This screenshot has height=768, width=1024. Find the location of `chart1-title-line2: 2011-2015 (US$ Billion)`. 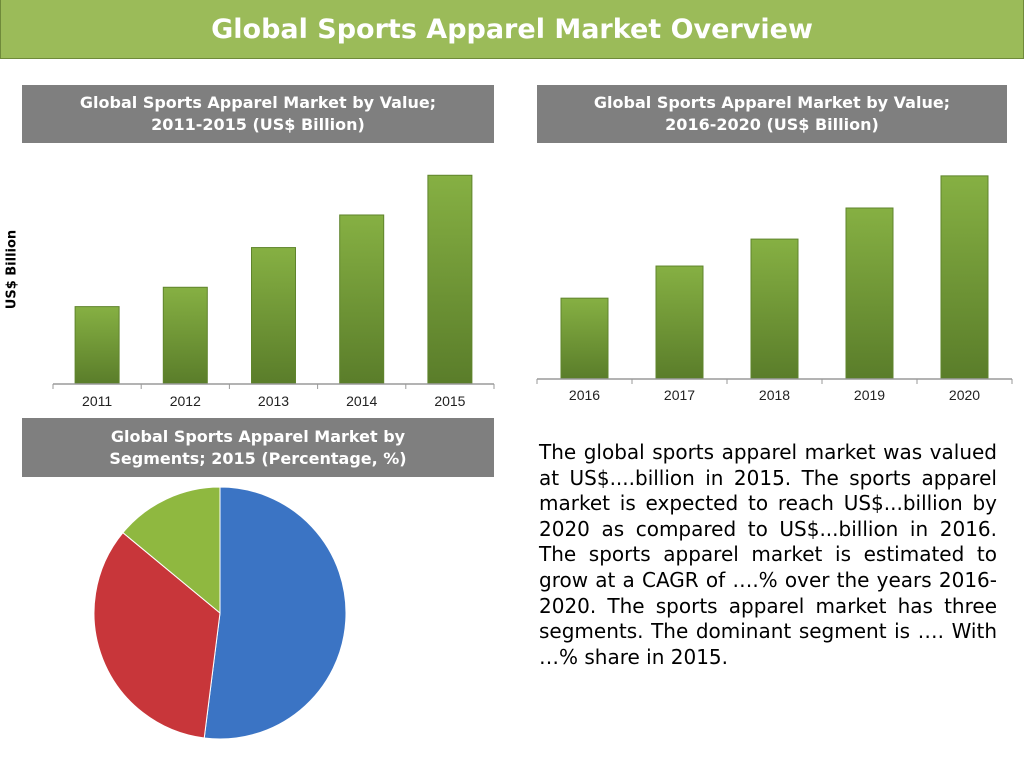

chart1-title-line2: 2011-2015 (US$ Billion) is located at coordinates (258, 124).